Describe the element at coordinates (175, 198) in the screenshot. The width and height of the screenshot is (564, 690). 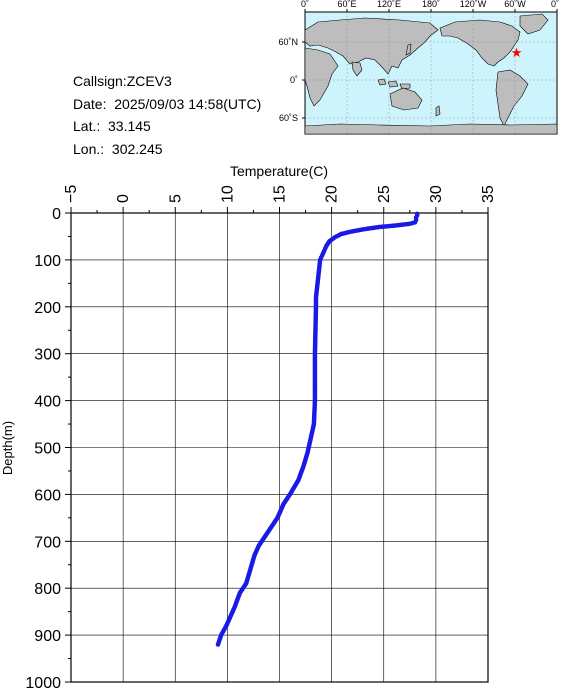
I see `x-tick-label: 5` at that location.